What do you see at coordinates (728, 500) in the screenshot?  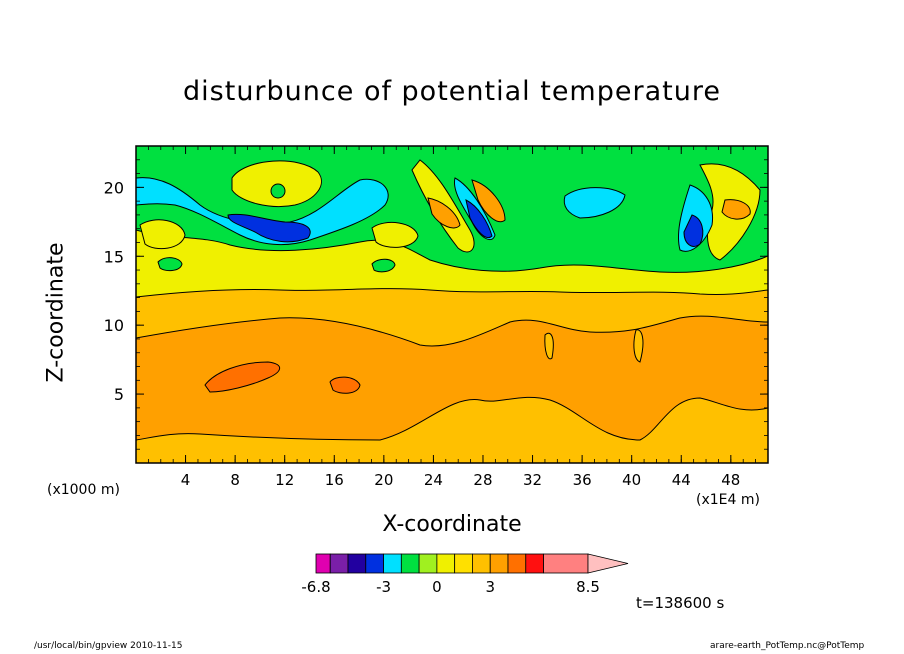 I see `x-unit-right: (x1E4 m)` at bounding box center [728, 500].